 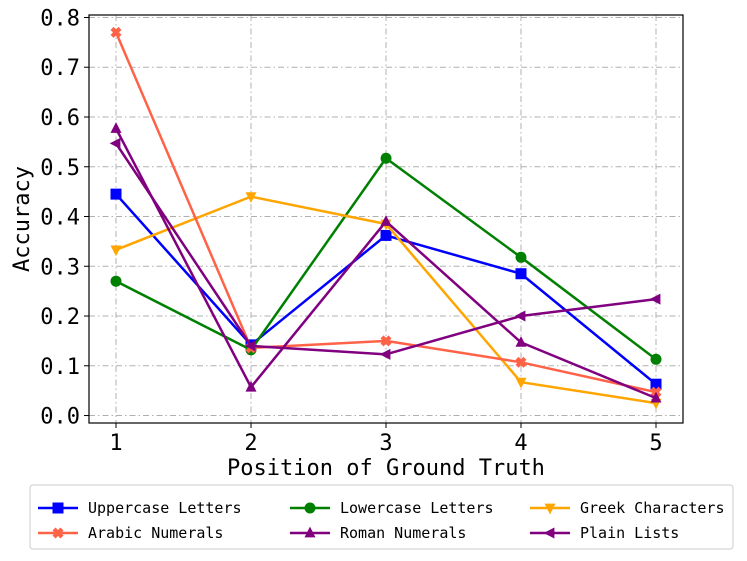 I want to click on legend-label: Arabic Numerals, so click(x=155, y=533).